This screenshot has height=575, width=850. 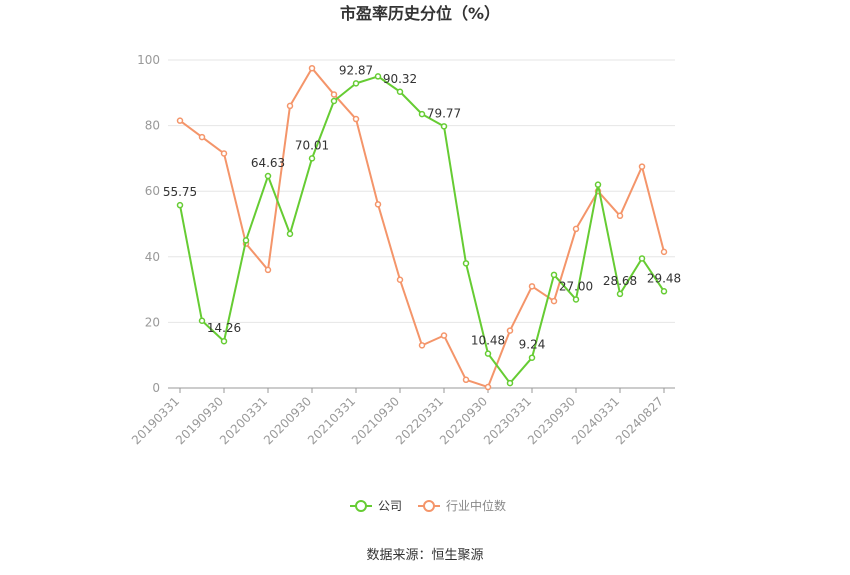 What do you see at coordinates (180, 192) in the screenshot?
I see `data-label: 55.75` at bounding box center [180, 192].